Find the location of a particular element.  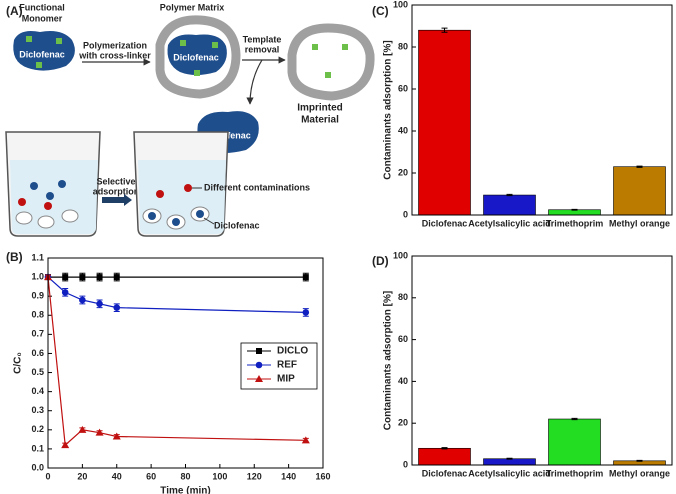

panel-label: (C) is located at coordinates (380, 11).